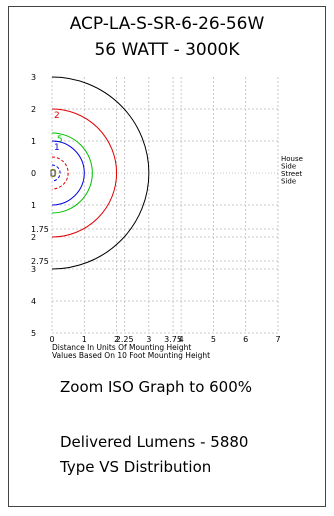 The height and width of the screenshot is (516, 334). I want to click on luminaire-marker, so click(53, 173).